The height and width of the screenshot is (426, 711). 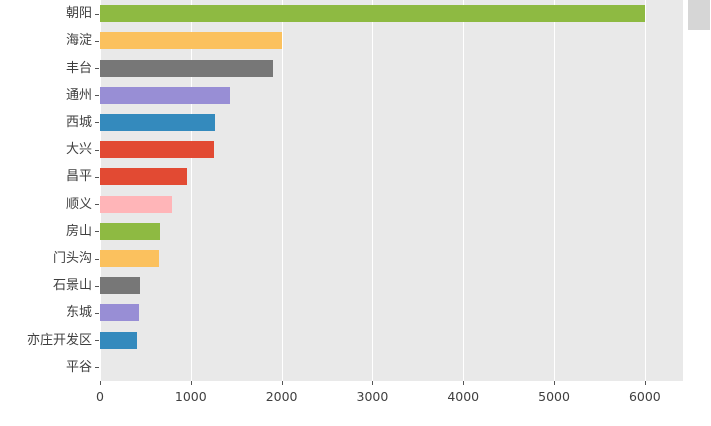 What do you see at coordinates (78, 177) in the screenshot?
I see `y-tick-label: 昌平` at bounding box center [78, 177].